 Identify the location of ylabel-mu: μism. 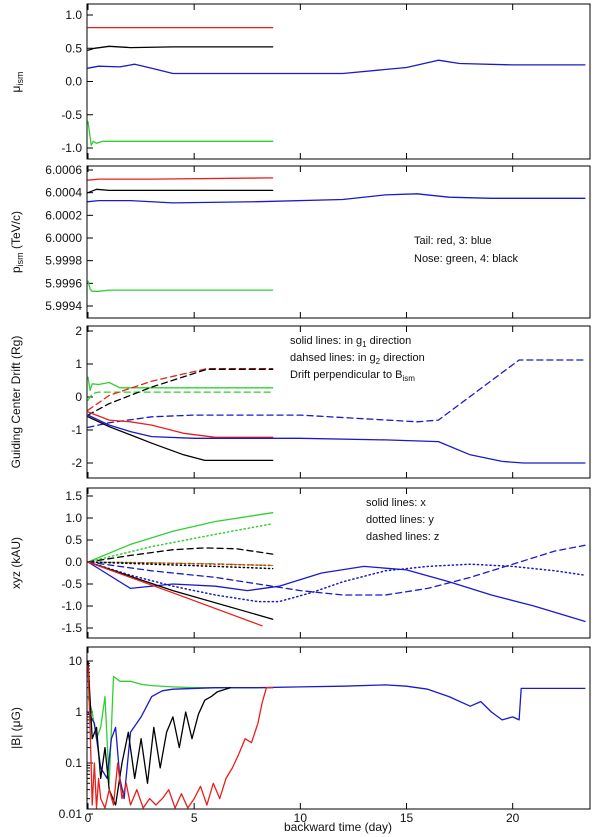
(17, 82).